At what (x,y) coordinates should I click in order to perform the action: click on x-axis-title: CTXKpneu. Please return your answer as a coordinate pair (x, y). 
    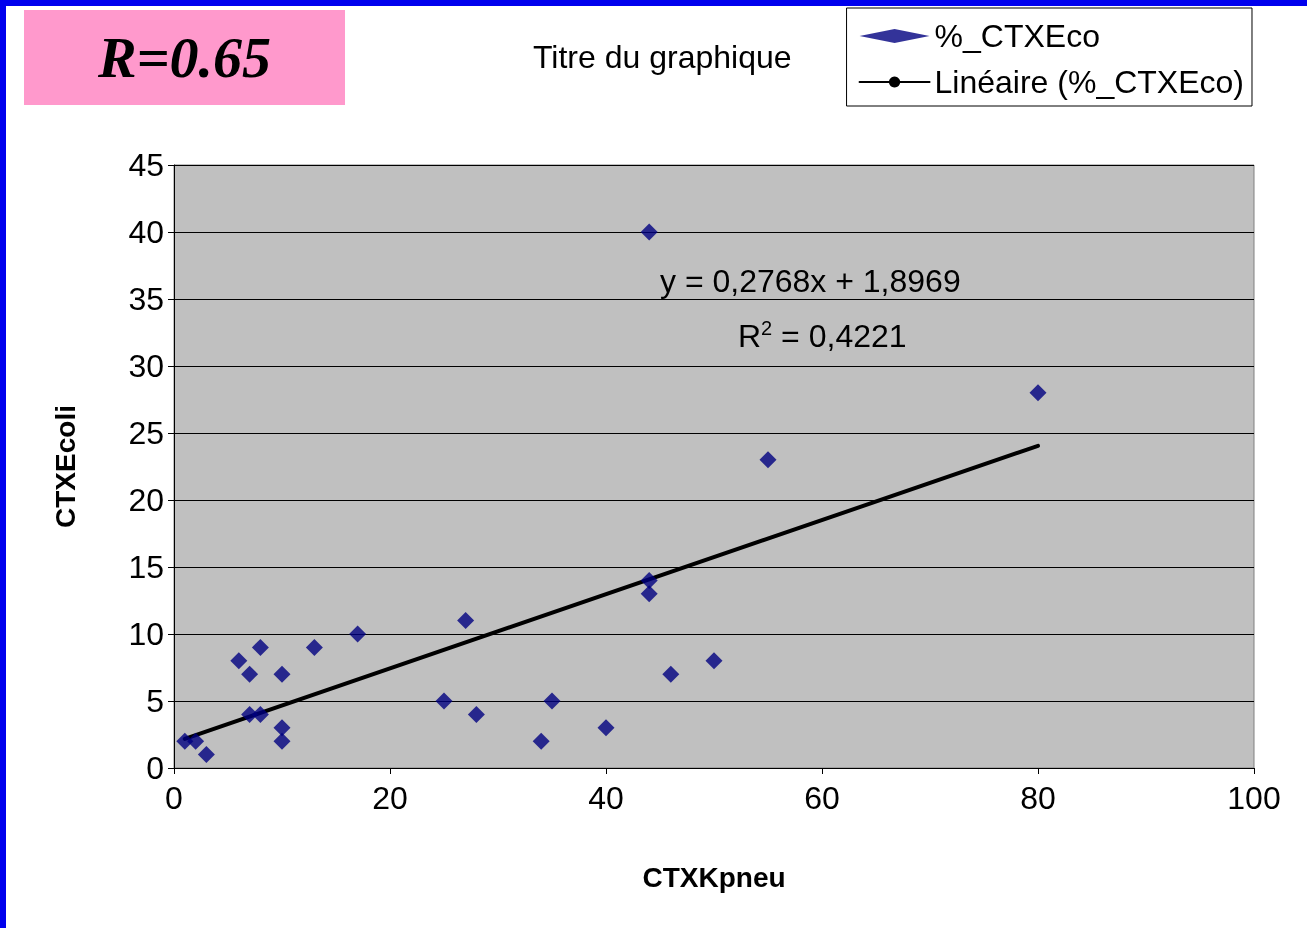
    Looking at the image, I should click on (714, 877).